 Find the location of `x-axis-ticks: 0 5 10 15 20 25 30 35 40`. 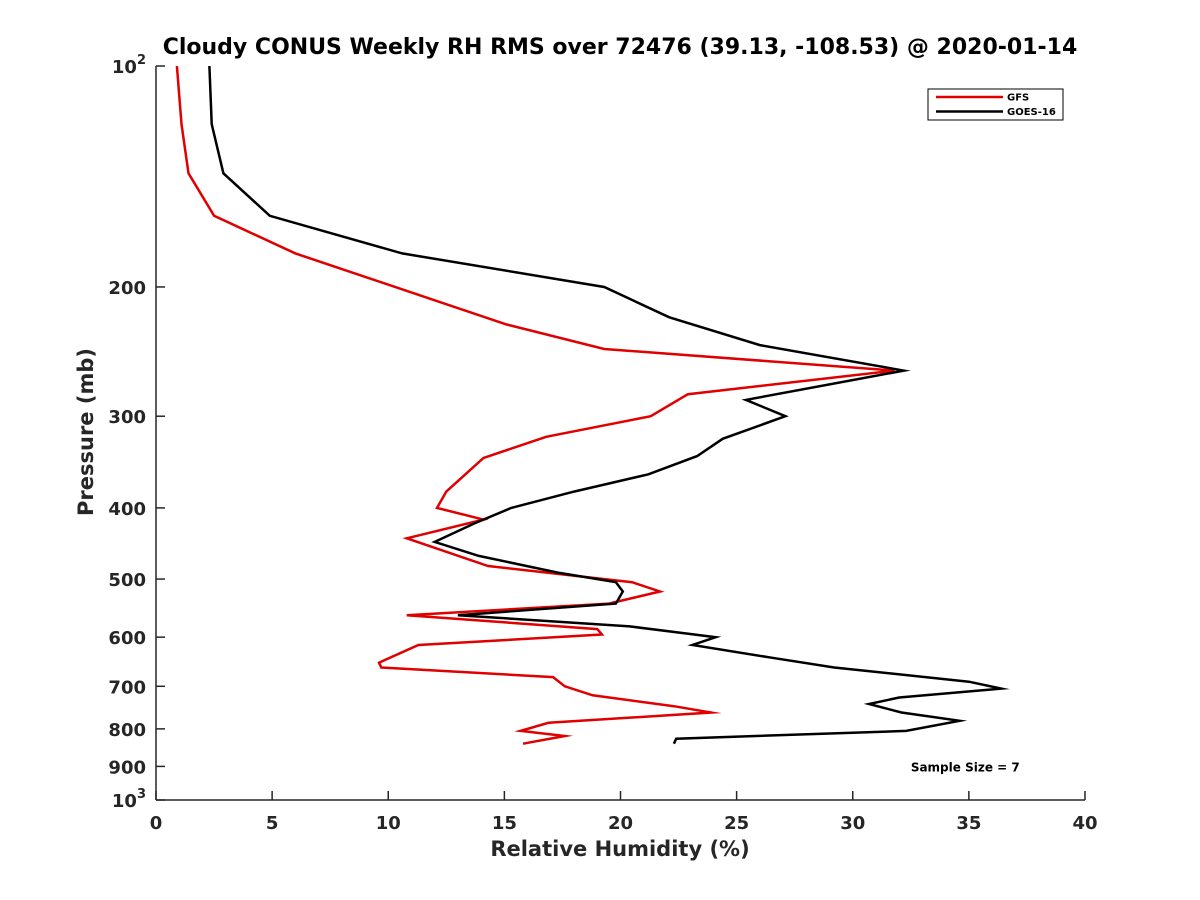

x-axis-ticks: 0 5 10 15 20 25 30 35 40 is located at coordinates (624, 812).